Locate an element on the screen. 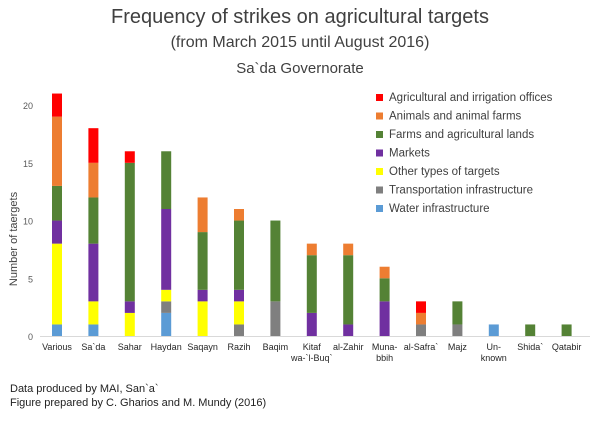  credit-data-source: Data produced by MAI, San`a` is located at coordinates (84, 389).